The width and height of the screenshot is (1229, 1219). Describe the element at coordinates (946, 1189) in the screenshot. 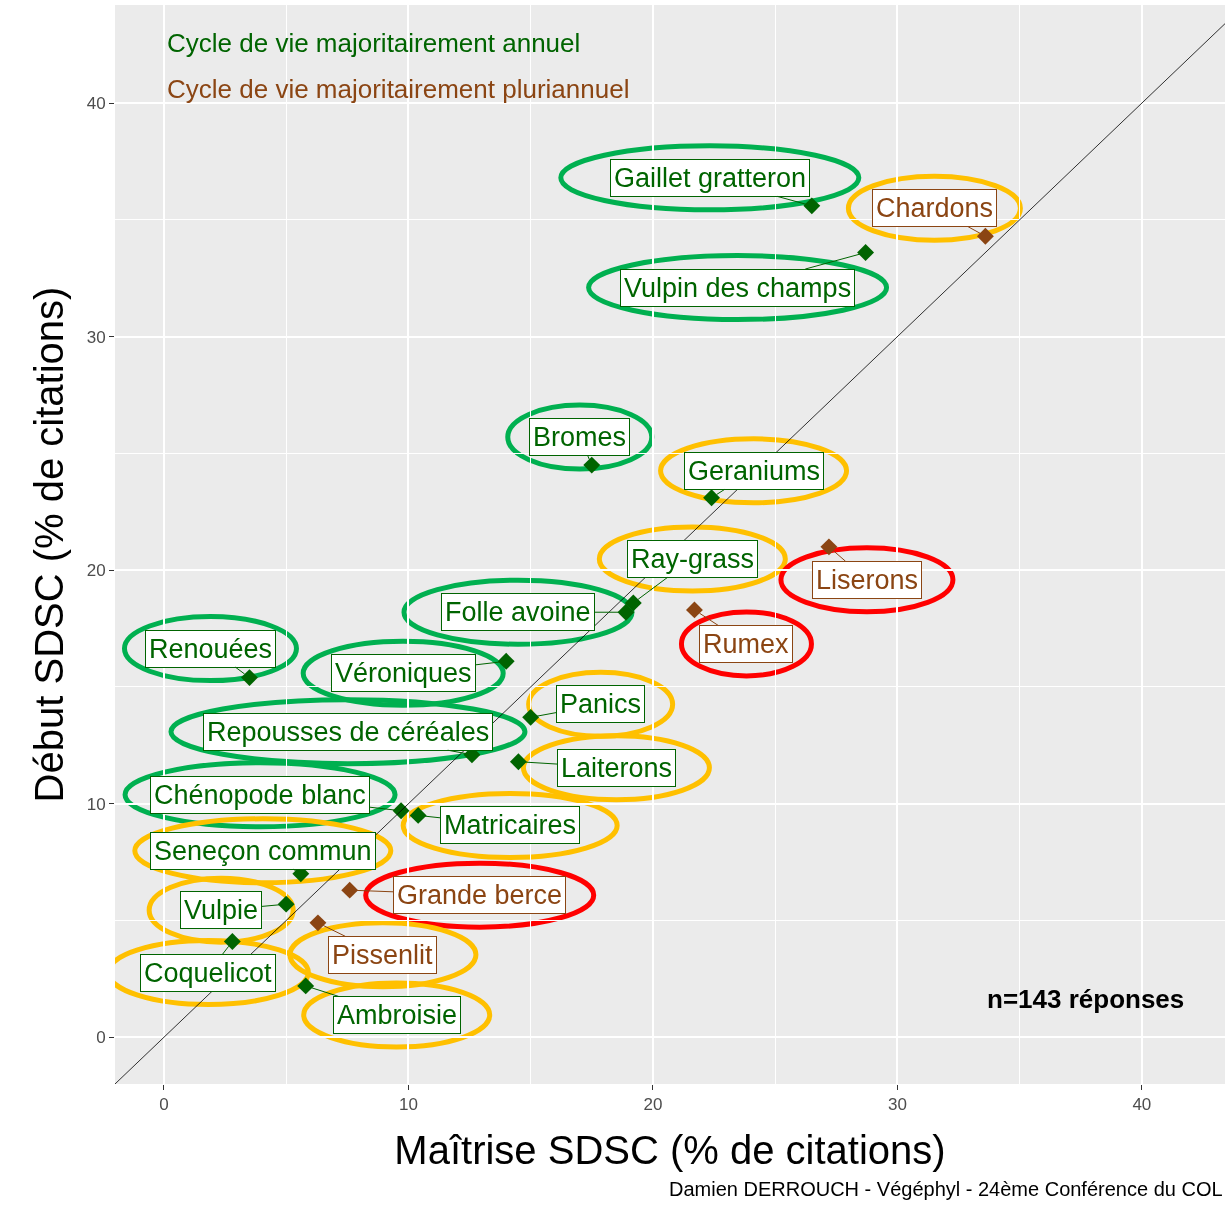

I see `text: Damien DERROUCH - Végéphyl - 24ème Conférence du COL` at that location.